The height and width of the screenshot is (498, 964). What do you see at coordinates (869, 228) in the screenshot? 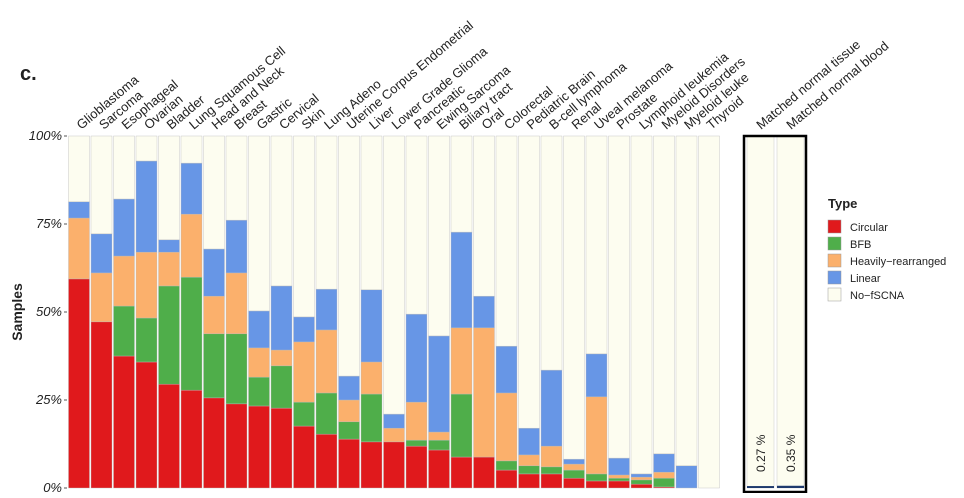
I see `legend-label: Circular` at bounding box center [869, 228].